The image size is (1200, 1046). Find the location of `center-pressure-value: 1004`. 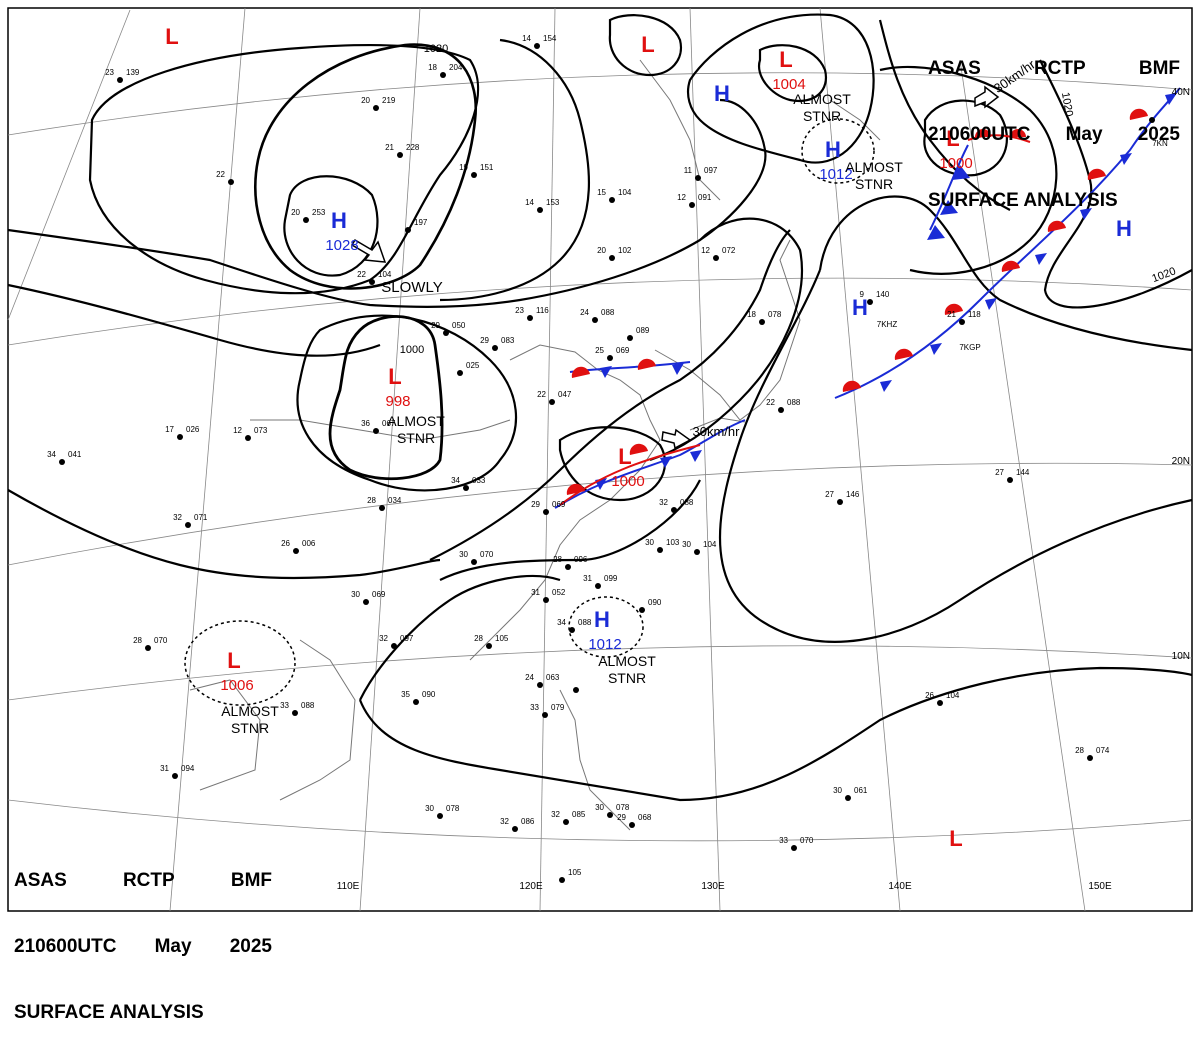

center-pressure-value: 1004 is located at coordinates (788, 84).